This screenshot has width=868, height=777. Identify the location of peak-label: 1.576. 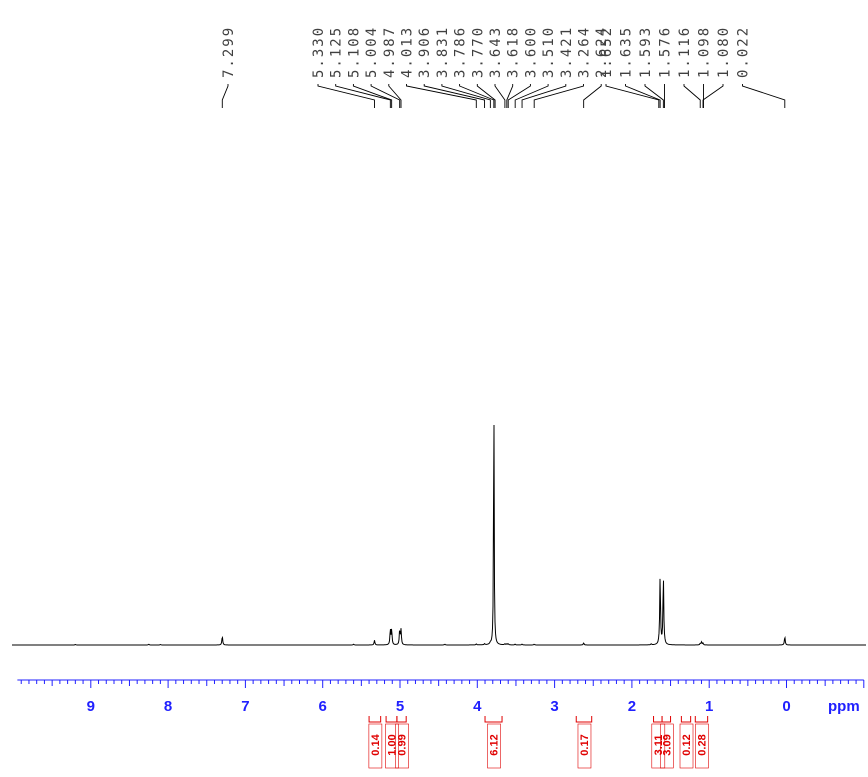
(666, 52).